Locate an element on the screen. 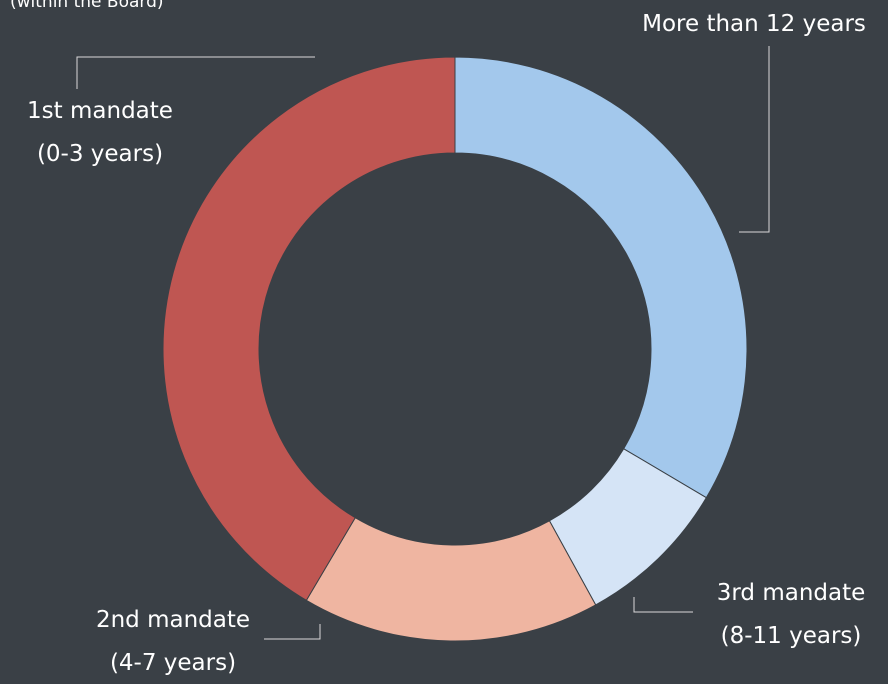 The width and height of the screenshot is (888, 684). leader-line-second is located at coordinates (292, 632).